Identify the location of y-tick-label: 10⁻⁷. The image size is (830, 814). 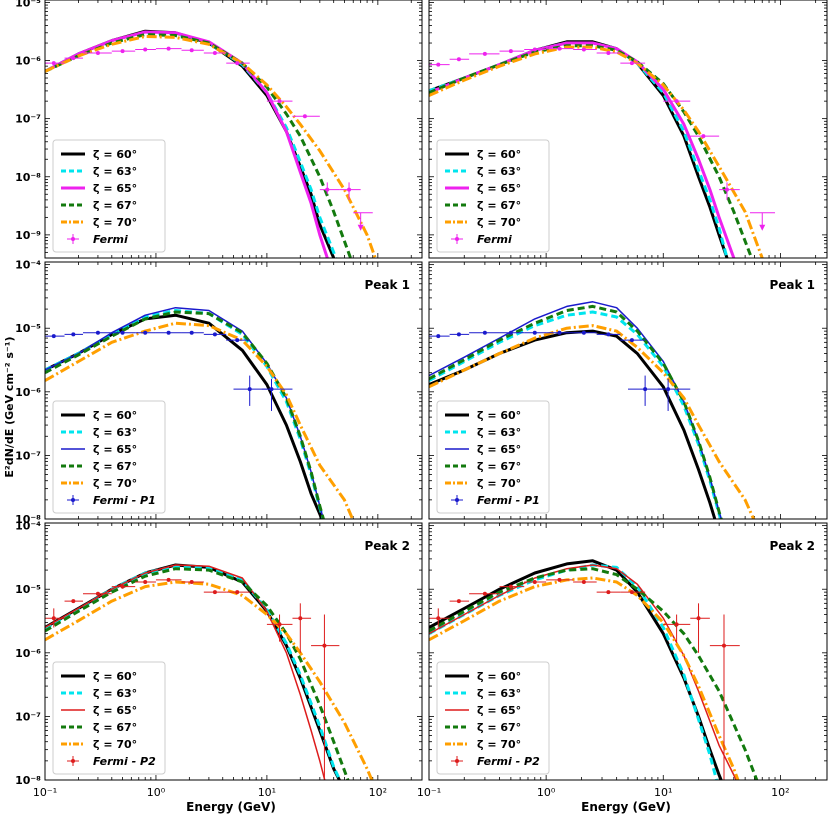
(28, 716).